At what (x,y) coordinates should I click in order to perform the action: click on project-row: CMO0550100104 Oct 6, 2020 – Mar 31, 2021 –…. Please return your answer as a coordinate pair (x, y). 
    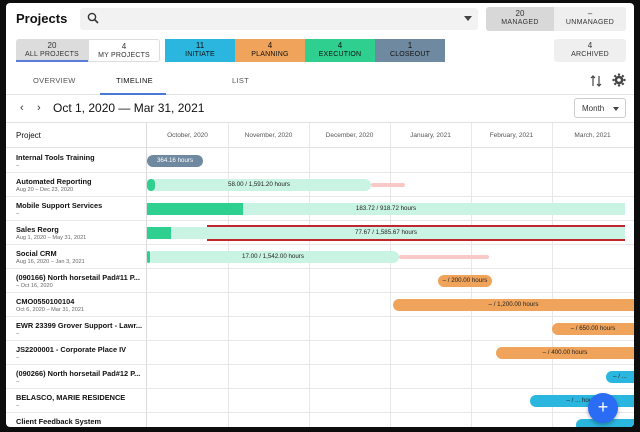
    Looking at the image, I should click on (320, 305).